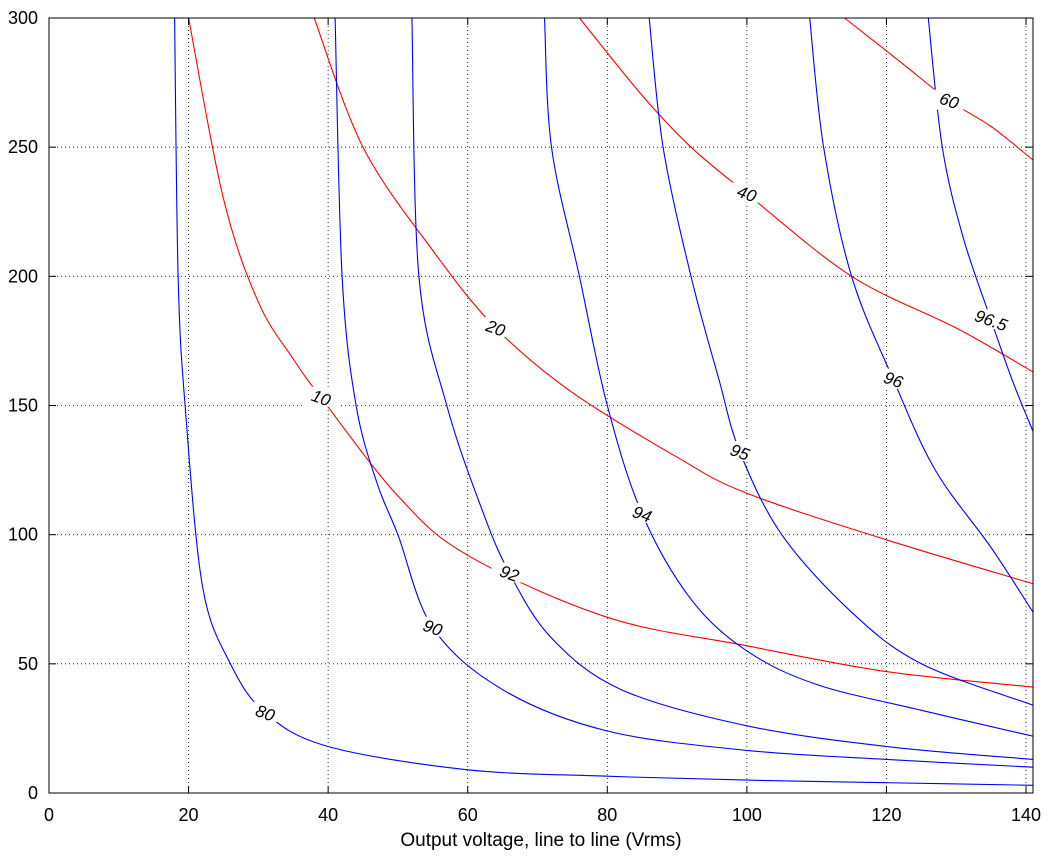 The image size is (1048, 858). Describe the element at coordinates (49, 815) in the screenshot. I see `x-tick-label: 0` at that location.